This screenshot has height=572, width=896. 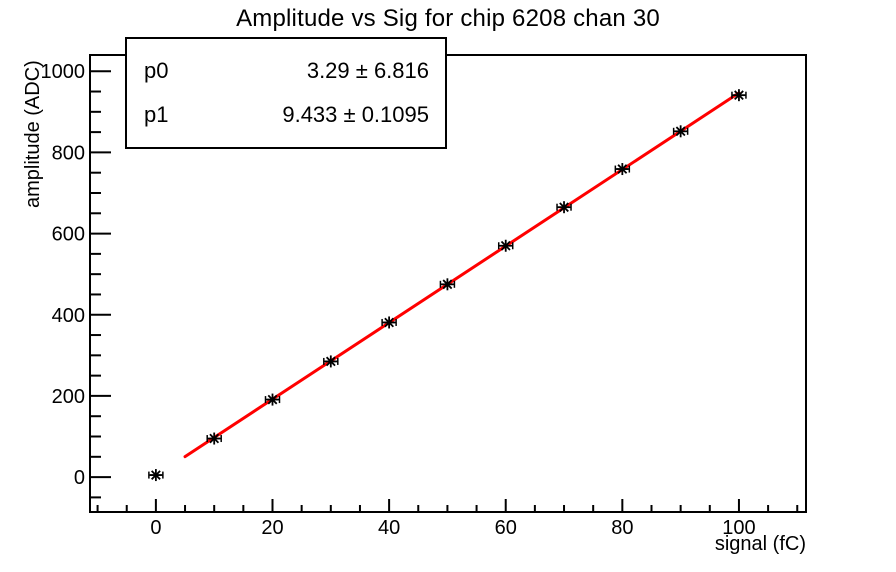 I want to click on x-axis-title: signal (fC), so click(x=760, y=544).